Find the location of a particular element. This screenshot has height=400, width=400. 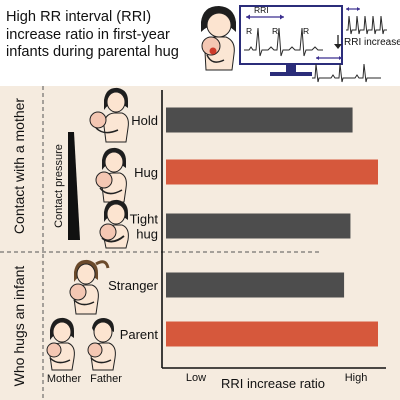

bar-parent is located at coordinates (272, 334).